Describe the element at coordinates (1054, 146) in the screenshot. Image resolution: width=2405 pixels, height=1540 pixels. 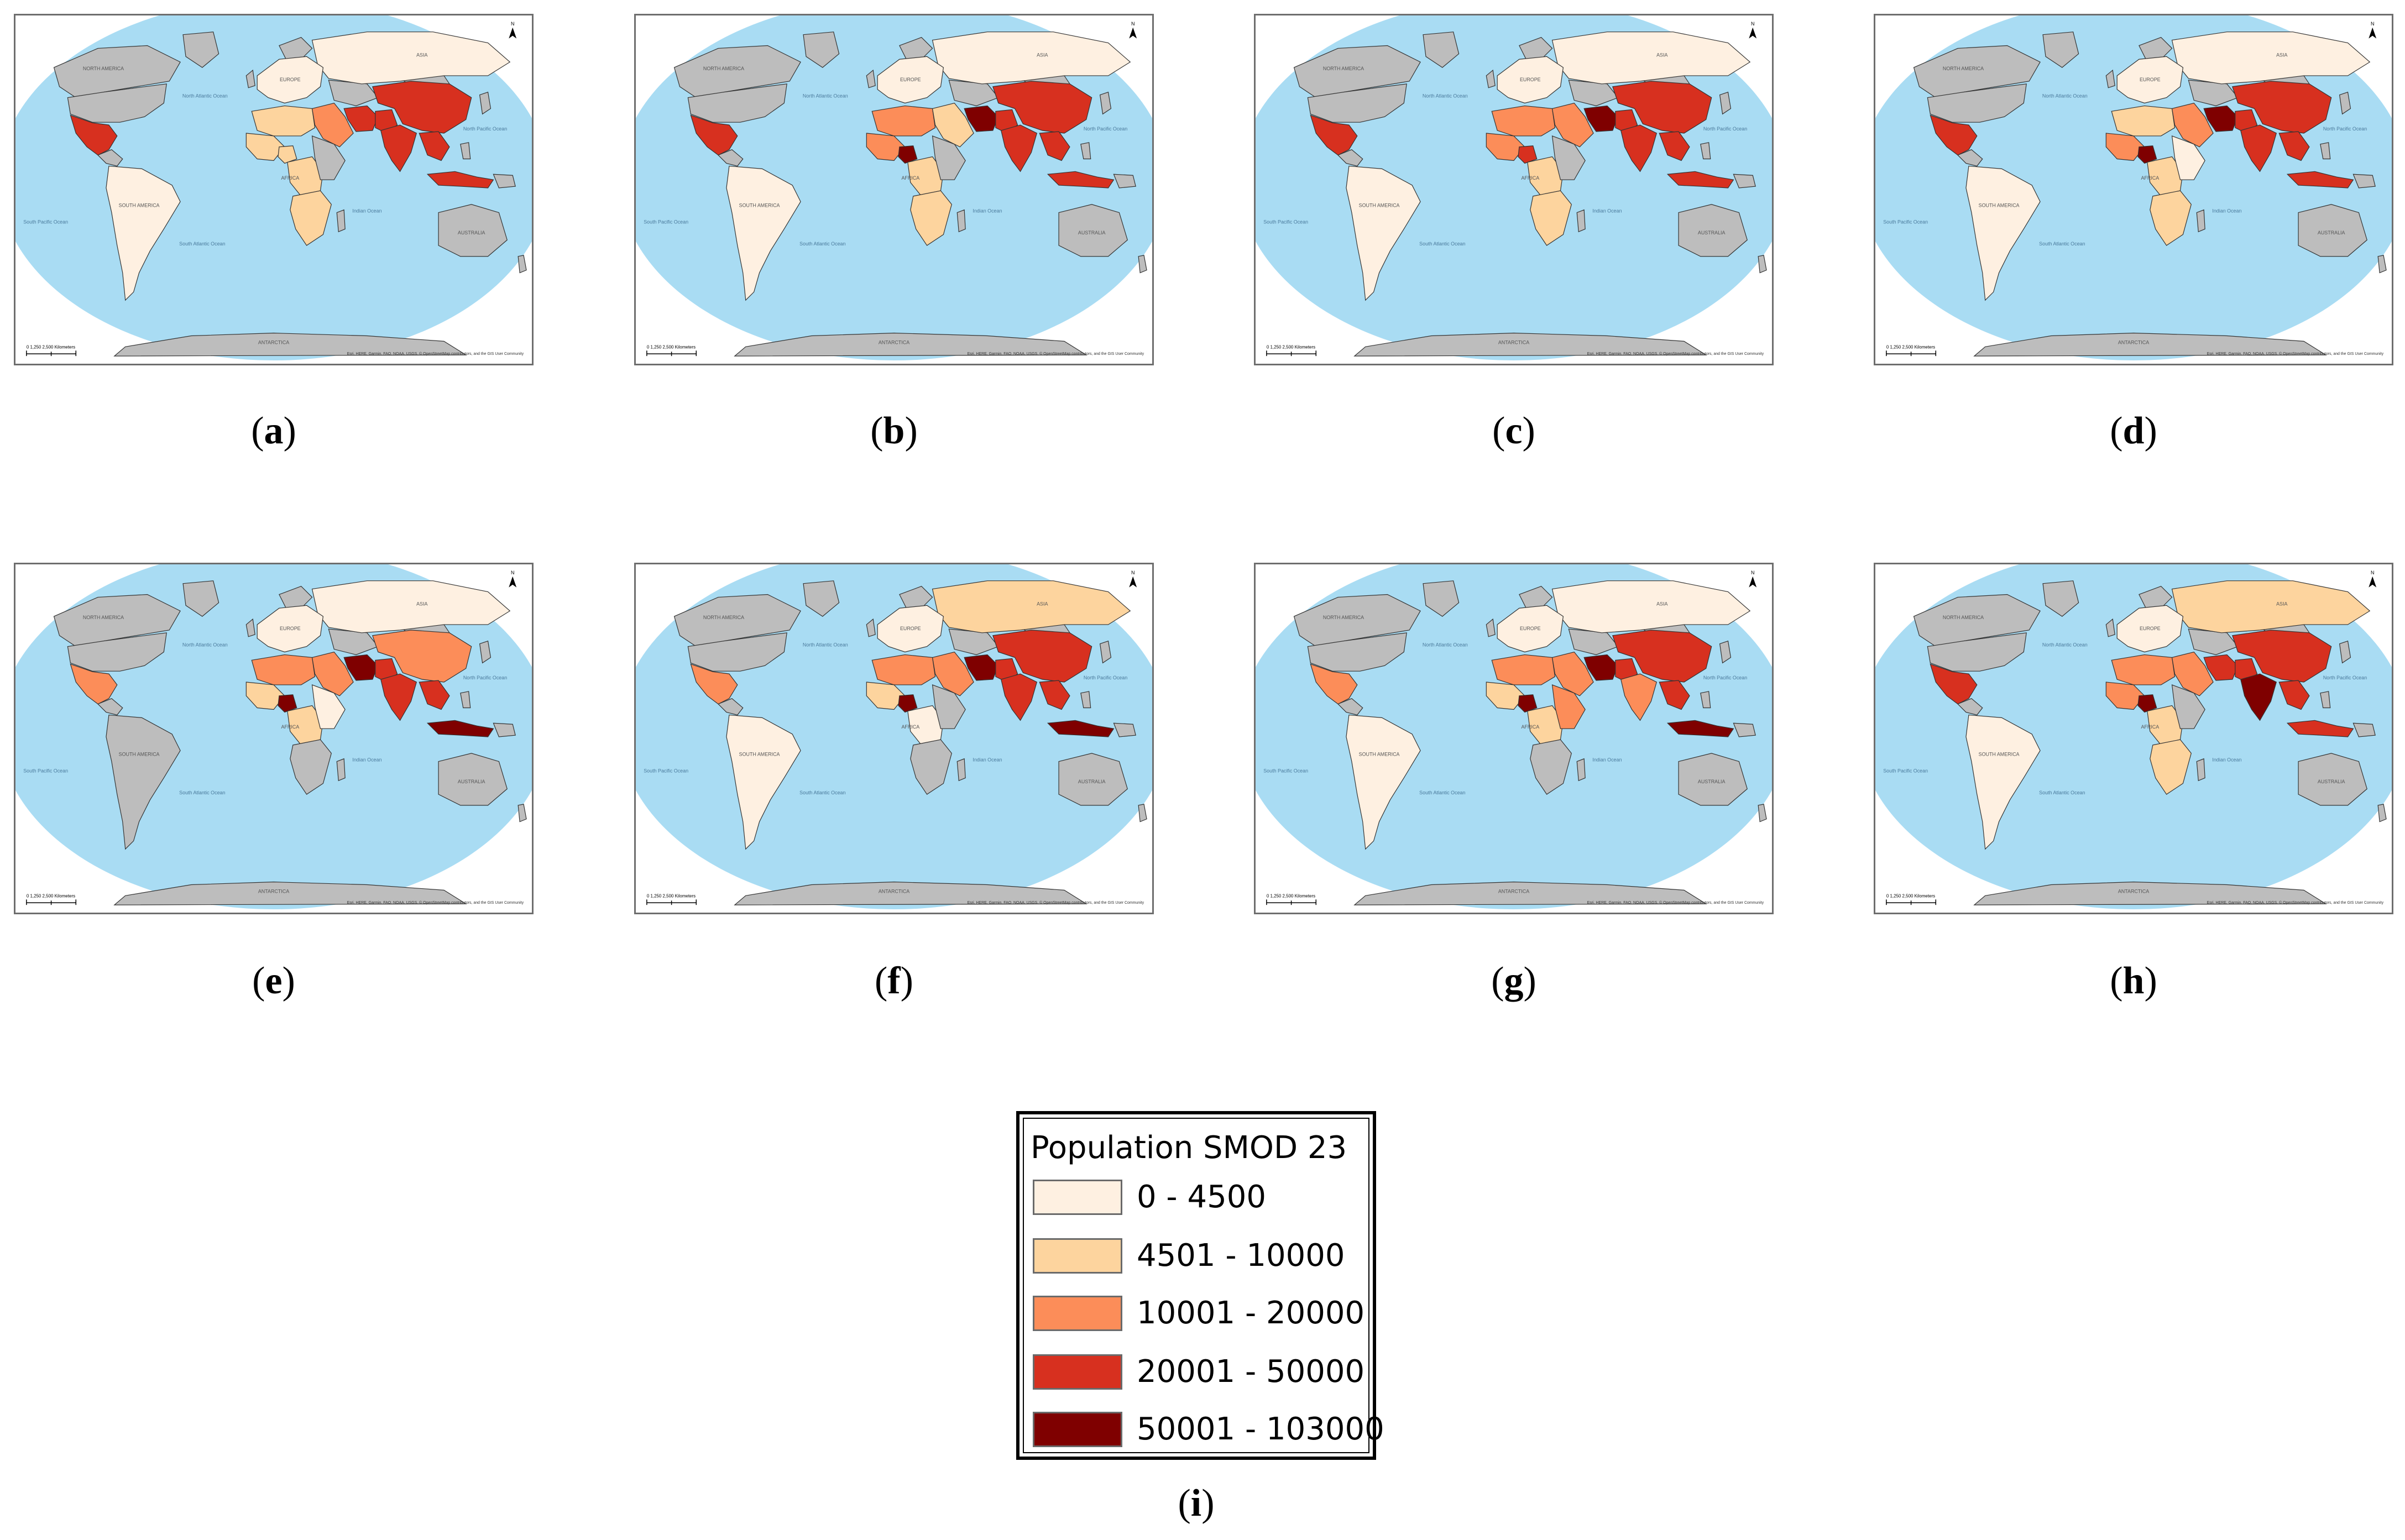
I see `country-seasia` at that location.